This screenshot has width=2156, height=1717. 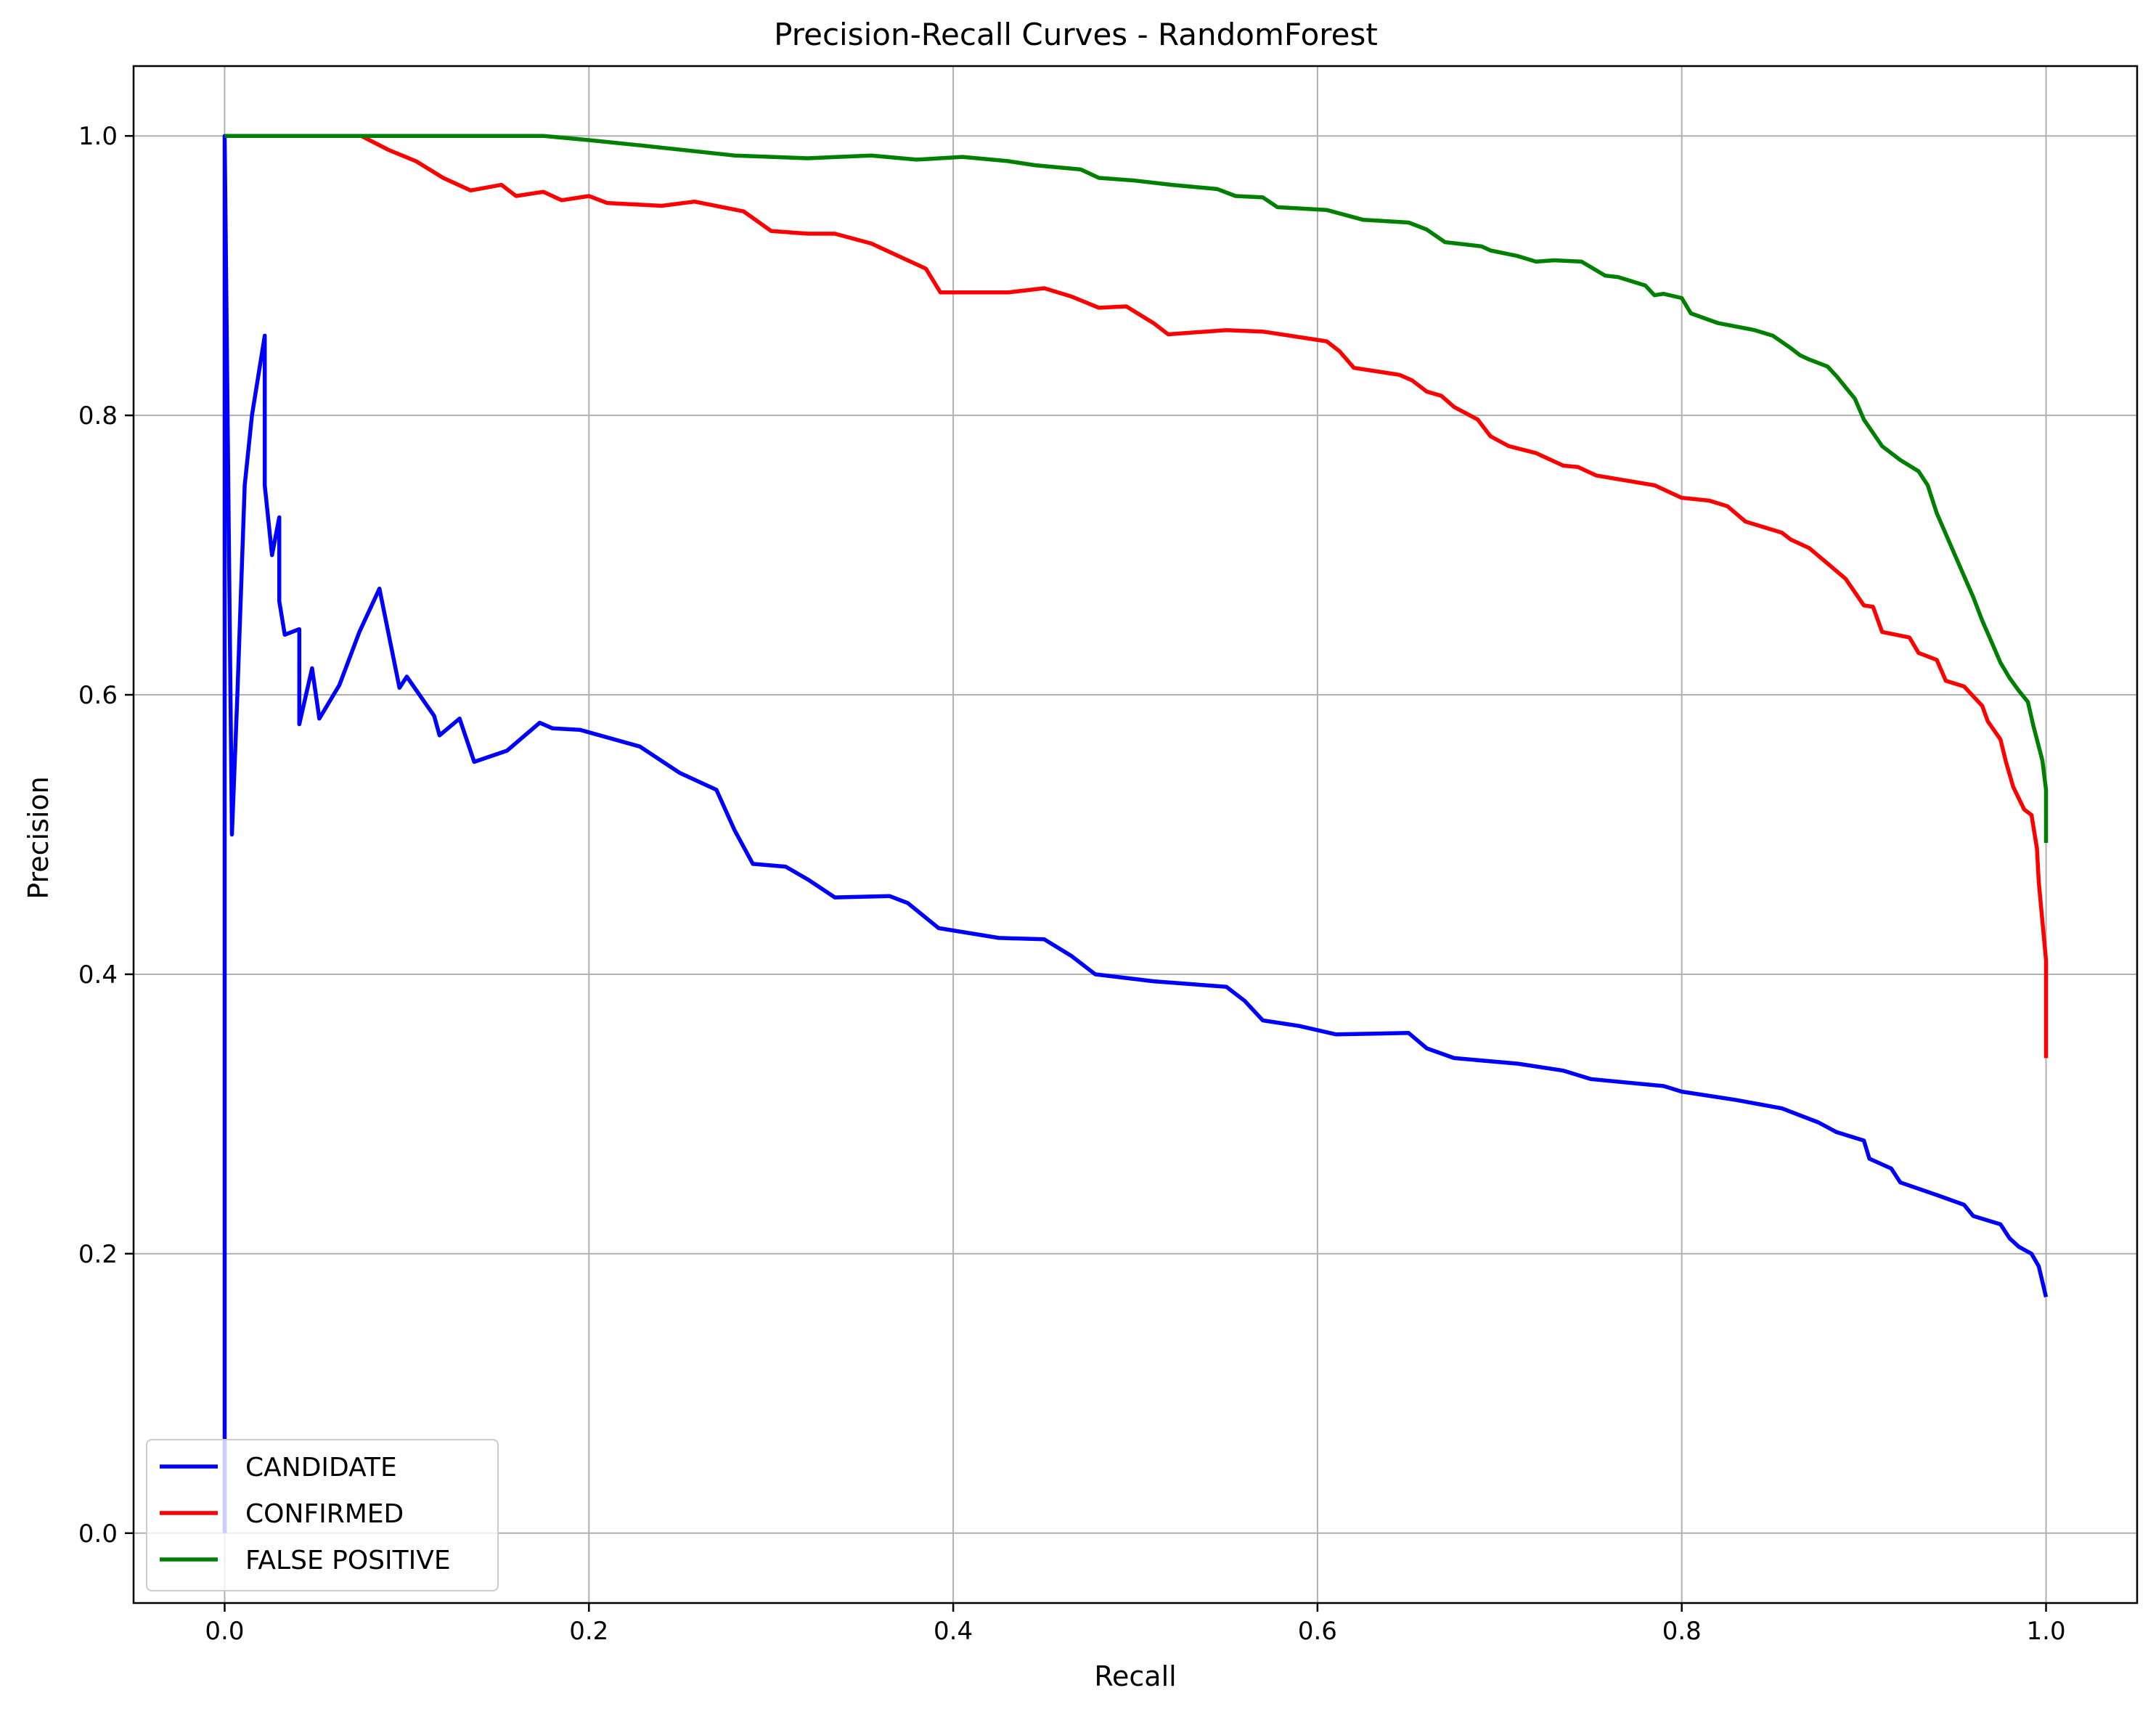 I want to click on x-tick-label: 0.2, so click(x=588, y=1631).